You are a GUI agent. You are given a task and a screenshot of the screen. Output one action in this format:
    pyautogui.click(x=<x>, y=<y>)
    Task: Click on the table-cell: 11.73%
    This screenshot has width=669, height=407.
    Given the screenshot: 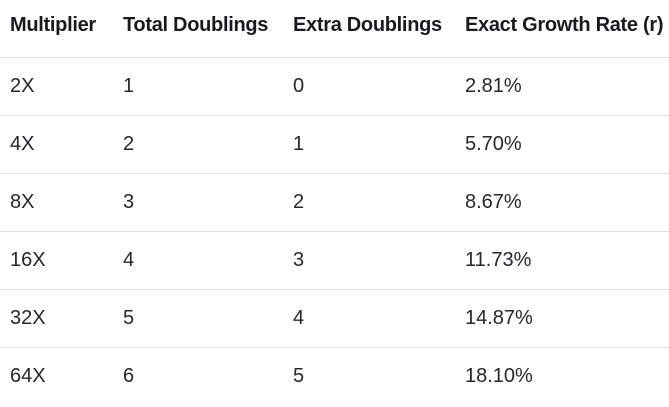 What is the action you would take?
    pyautogui.click(x=562, y=260)
    